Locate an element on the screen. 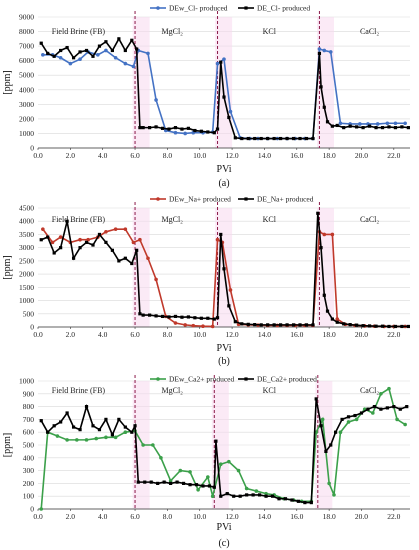 Image resolution: width=419 pixels, height=550 pixels. stage-label: KCl is located at coordinates (270, 31).